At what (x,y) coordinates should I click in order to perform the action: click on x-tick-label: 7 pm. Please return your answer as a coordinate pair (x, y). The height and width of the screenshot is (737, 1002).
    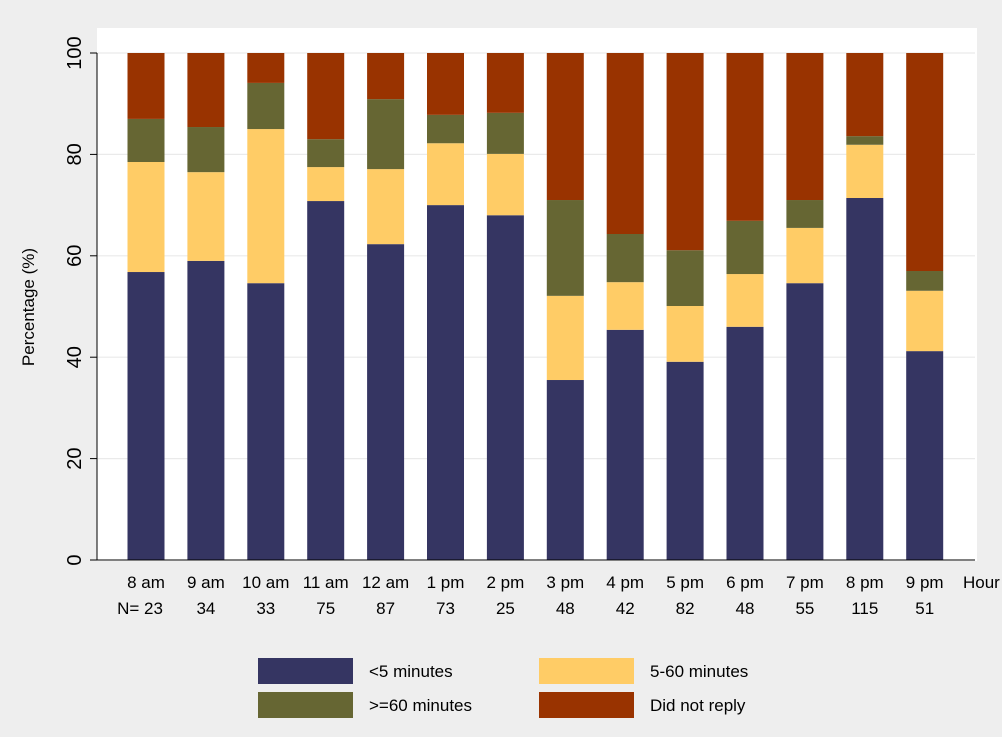
    Looking at the image, I should click on (805, 582).